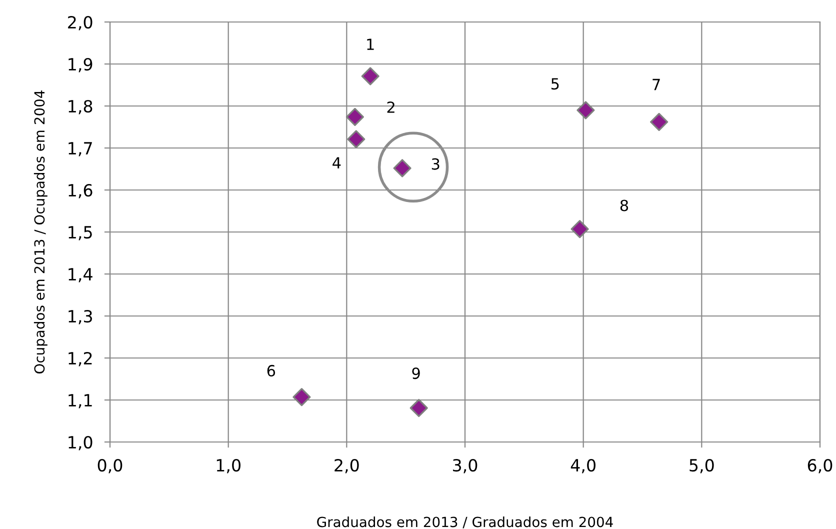 Image resolution: width=836 pixels, height=529 pixels. I want to click on y-tick-label: 2,0, so click(80, 23).